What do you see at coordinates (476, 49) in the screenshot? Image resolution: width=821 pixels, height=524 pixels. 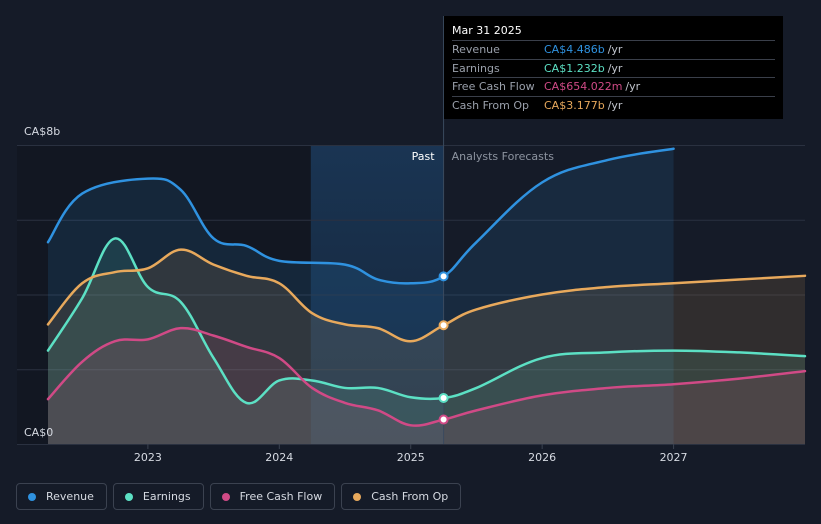 I see `tooltip-label: Revenue` at bounding box center [476, 49].